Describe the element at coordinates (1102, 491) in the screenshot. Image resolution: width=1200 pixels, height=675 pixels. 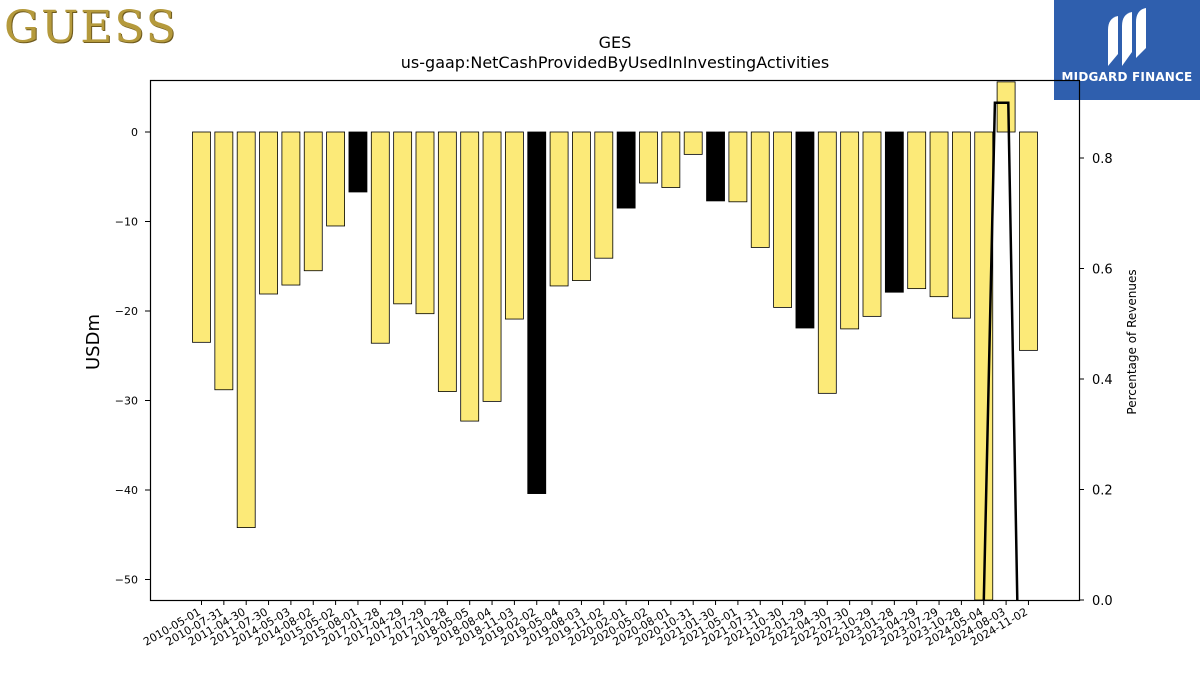
I see `y-right-tick-label: 0.2` at that location.